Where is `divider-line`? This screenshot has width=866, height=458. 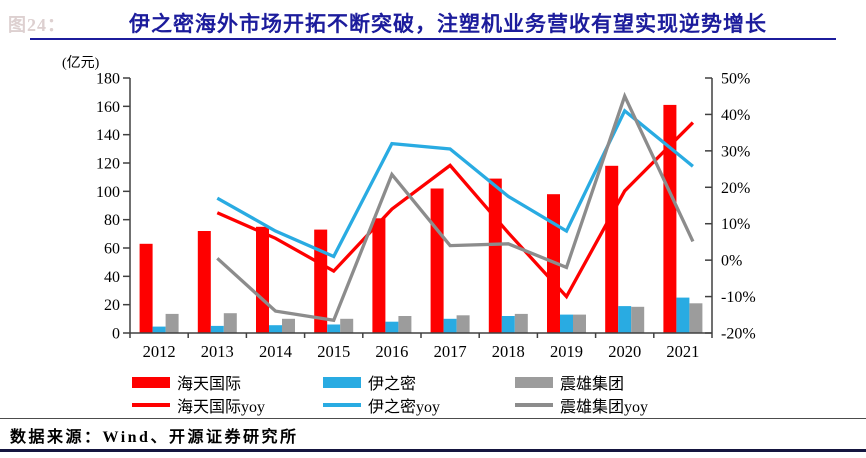 divider-line is located at coordinates (433, 418).